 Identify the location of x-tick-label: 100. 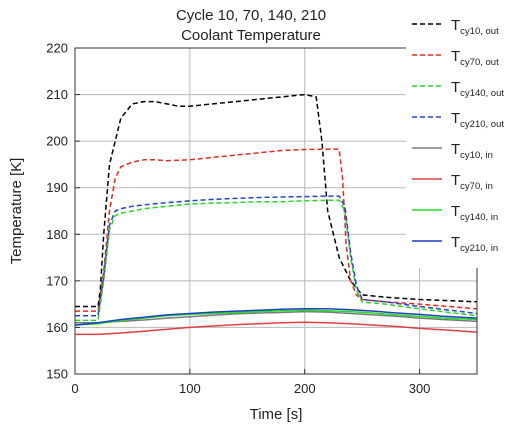
(190, 388).